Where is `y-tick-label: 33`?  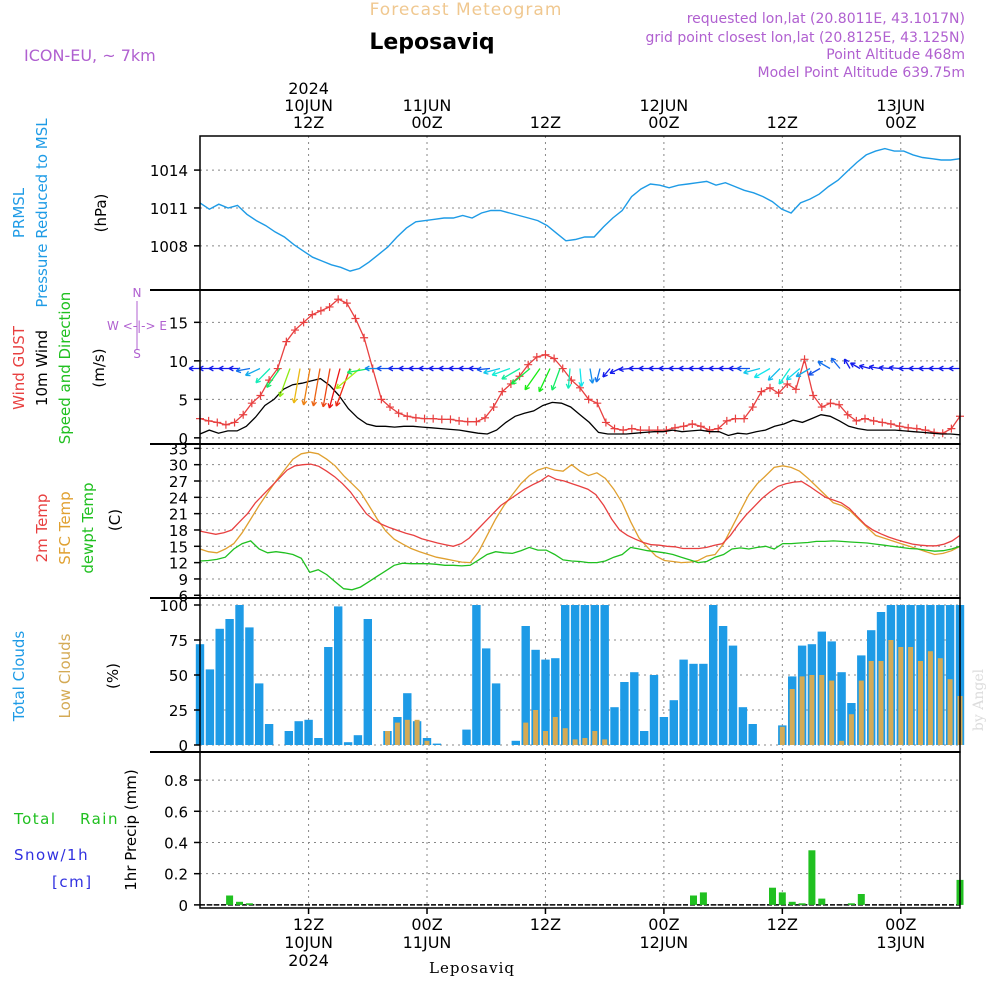
y-tick-label: 33 is located at coordinates (178, 449).